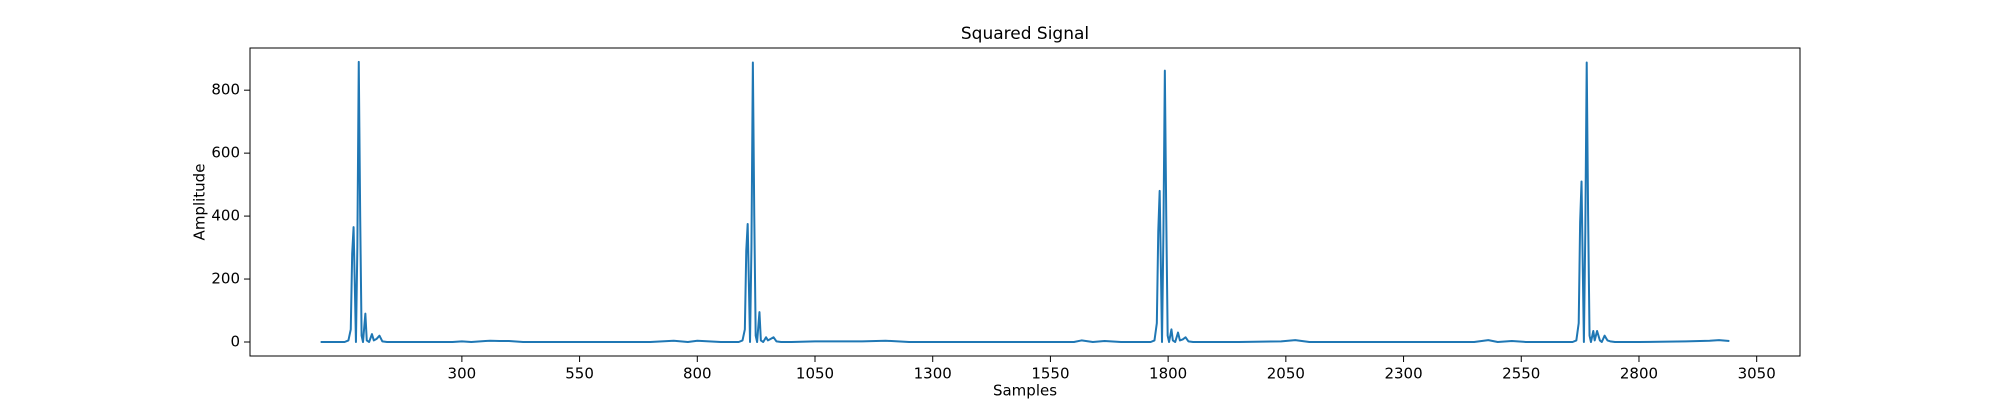  Describe the element at coordinates (1168, 374) in the screenshot. I see `x-tick-label: 1800` at that location.